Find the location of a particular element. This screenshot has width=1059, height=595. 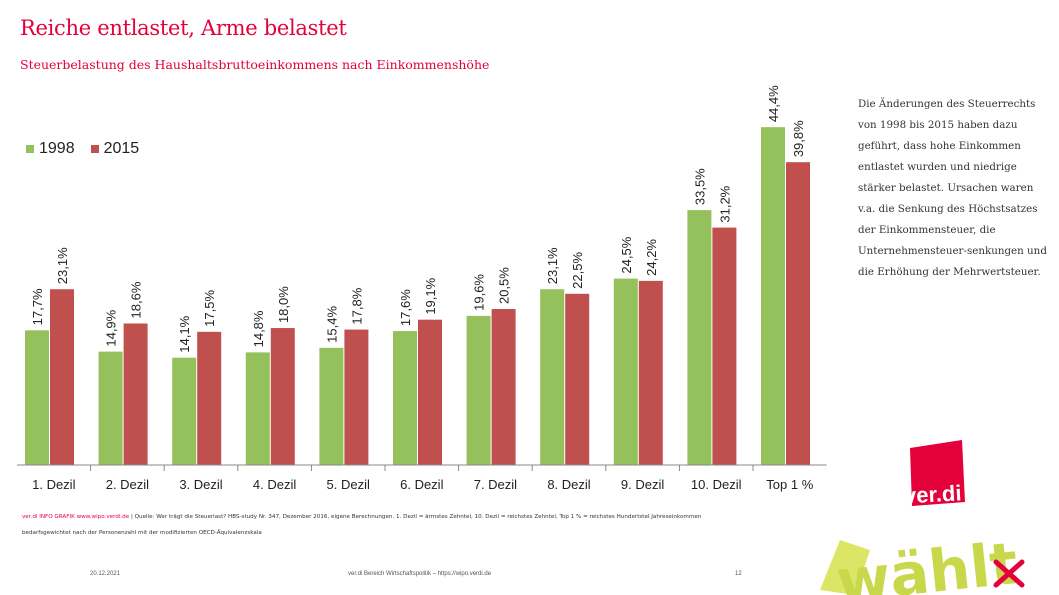

data-label-1998-4: 14,8% is located at coordinates (258, 328).